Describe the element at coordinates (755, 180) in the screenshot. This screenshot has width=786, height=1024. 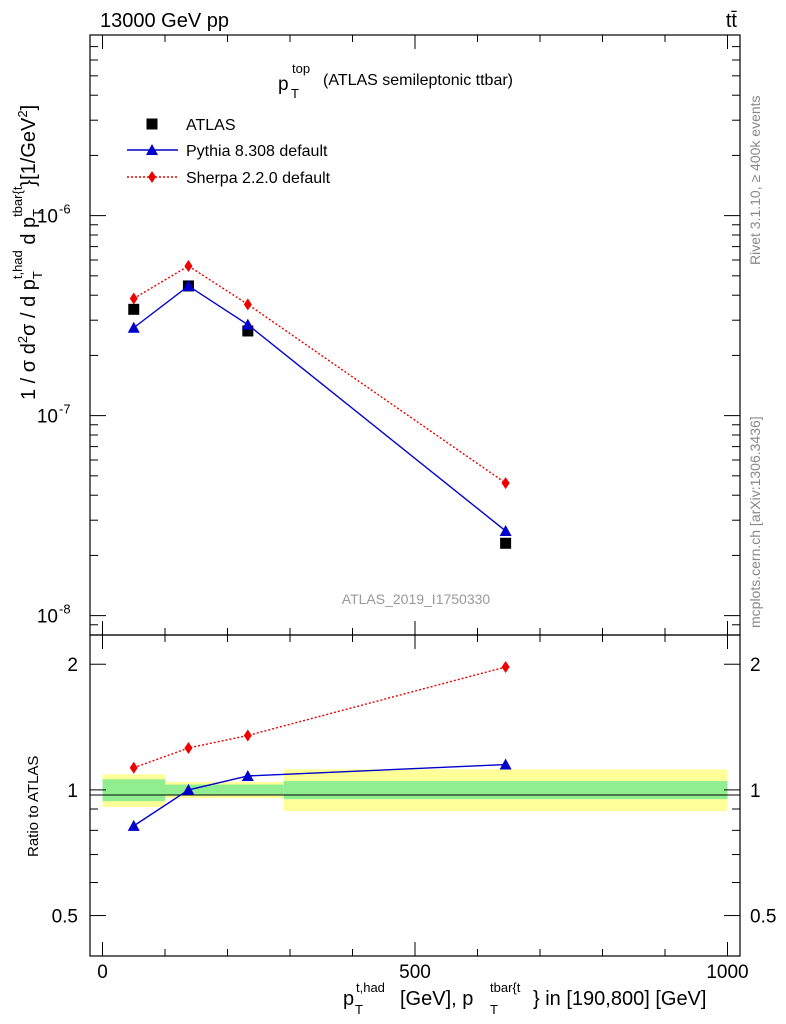
I see `rivet-label: Rivet 3.1.10, ≥ 400k events` at that location.